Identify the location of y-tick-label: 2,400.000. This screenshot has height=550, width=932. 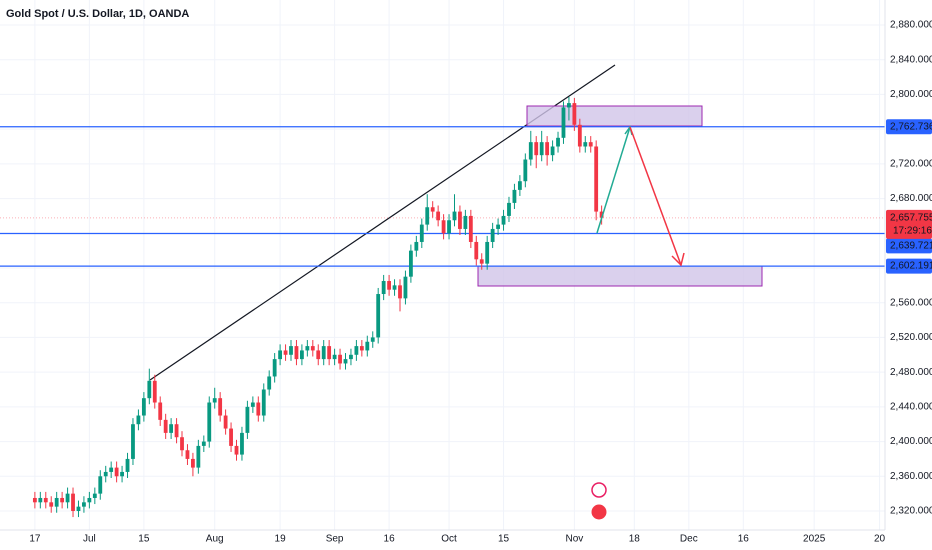
(911, 441).